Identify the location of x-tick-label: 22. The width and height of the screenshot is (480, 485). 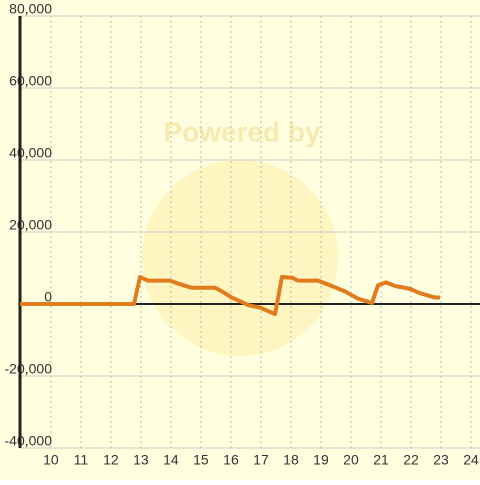
(411, 460).